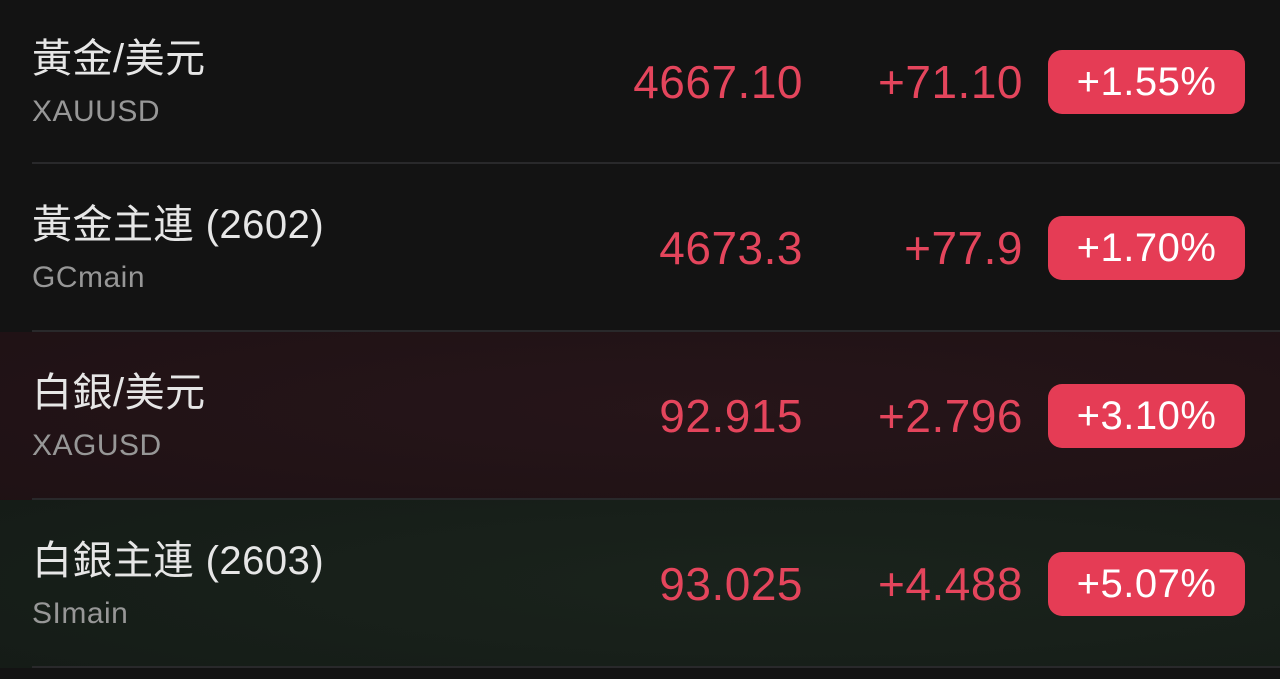 The width and height of the screenshot is (1280, 679). Describe the element at coordinates (97, 445) in the screenshot. I see `instrument-symbol: XAGUSD` at that location.